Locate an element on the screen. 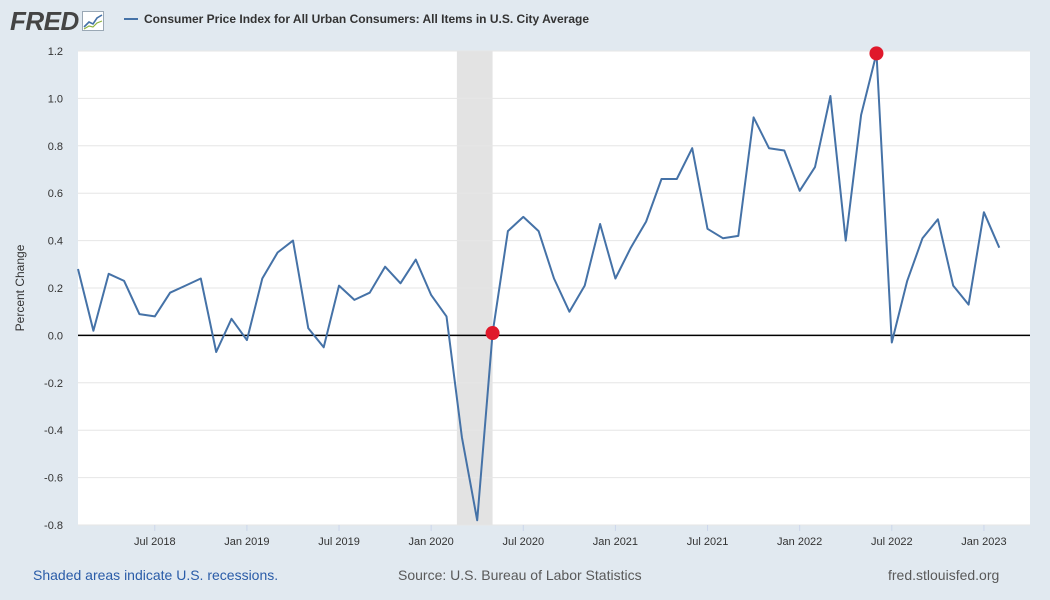 The image size is (1050, 600). y-tick-label: 1.0 is located at coordinates (55, 99).